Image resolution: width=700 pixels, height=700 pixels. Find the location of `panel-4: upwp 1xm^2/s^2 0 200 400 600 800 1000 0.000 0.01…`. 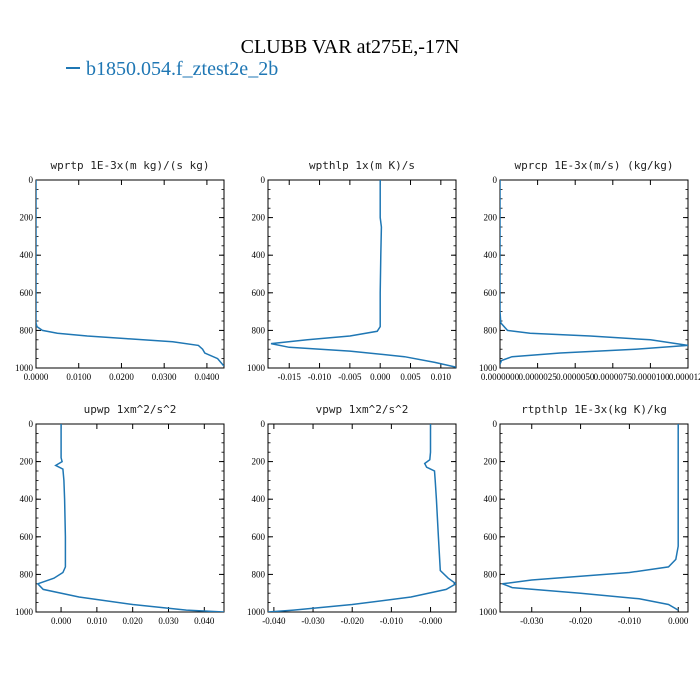

panel-4: upwp 1xm^2/s^2 0 200 400 600 800 1000 0.000 0.01… is located at coordinates (120, 514).